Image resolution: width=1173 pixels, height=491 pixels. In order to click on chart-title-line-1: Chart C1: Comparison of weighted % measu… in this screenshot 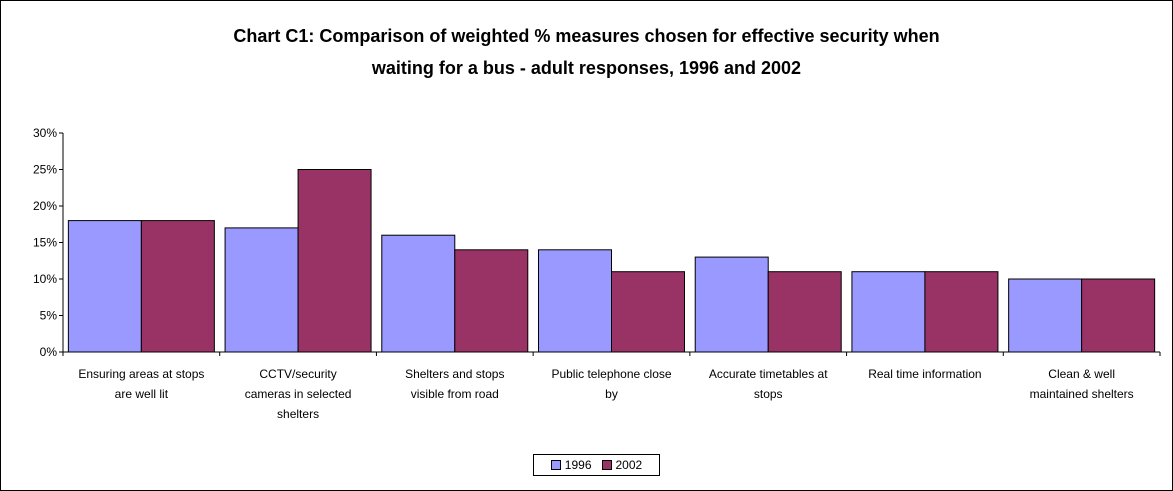, I will do `click(586, 36)`.